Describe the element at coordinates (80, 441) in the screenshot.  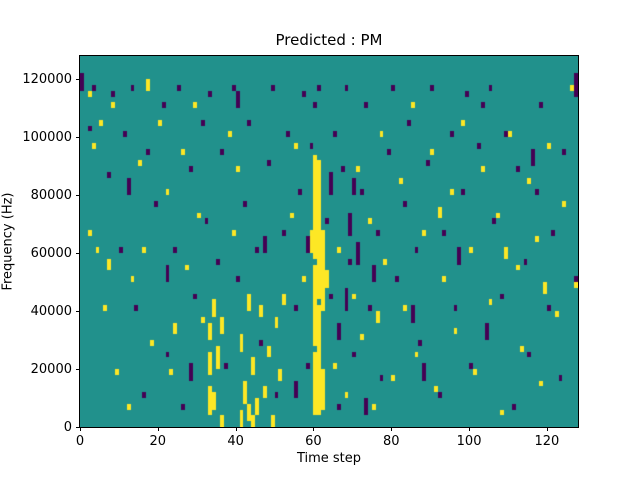
I see `x-tick-label: 0` at that location.